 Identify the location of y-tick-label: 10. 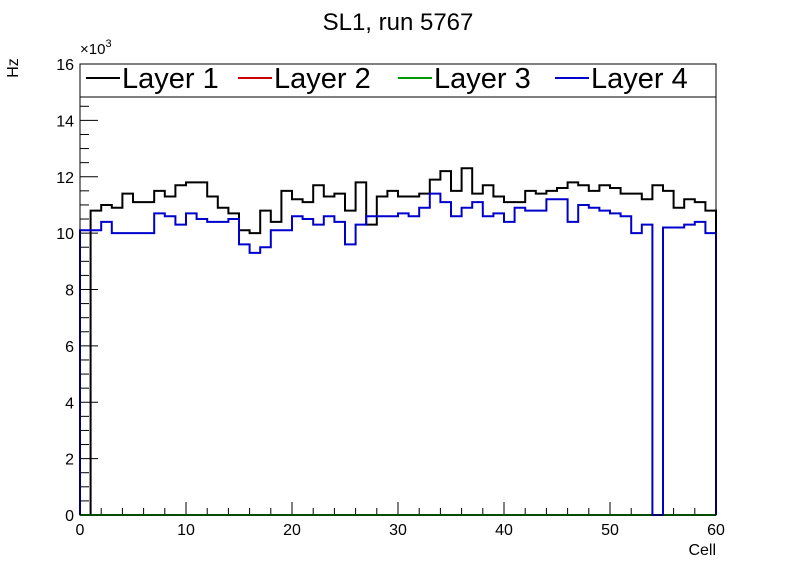
(65, 234).